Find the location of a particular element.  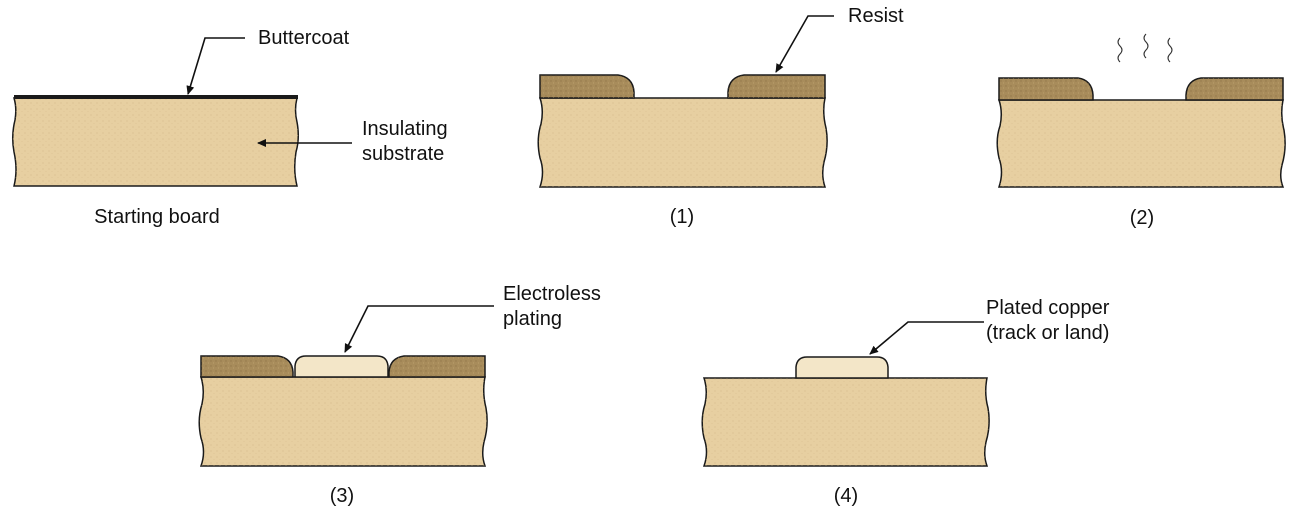

label-substrate-line-2: substrate is located at coordinates (403, 154).